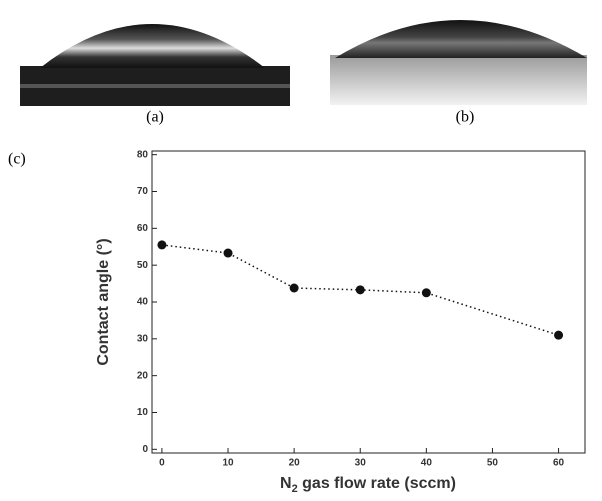 The width and height of the screenshot is (602, 501). I want to click on x-tick-label: 40, so click(427, 463).